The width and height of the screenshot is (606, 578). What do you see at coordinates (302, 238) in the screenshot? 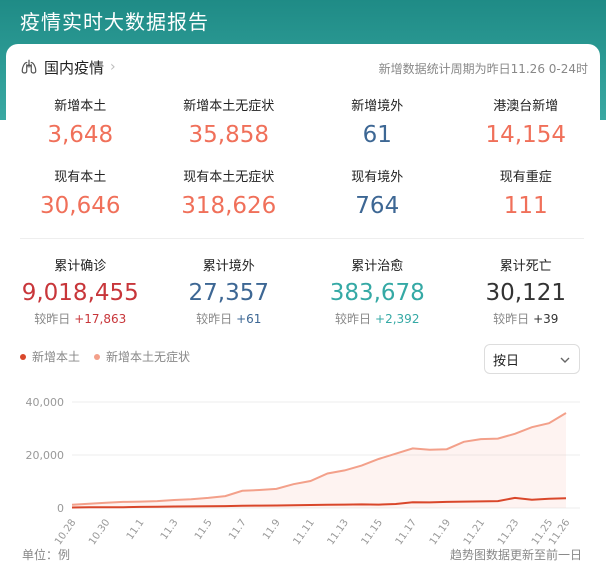
I see `divider` at bounding box center [302, 238].